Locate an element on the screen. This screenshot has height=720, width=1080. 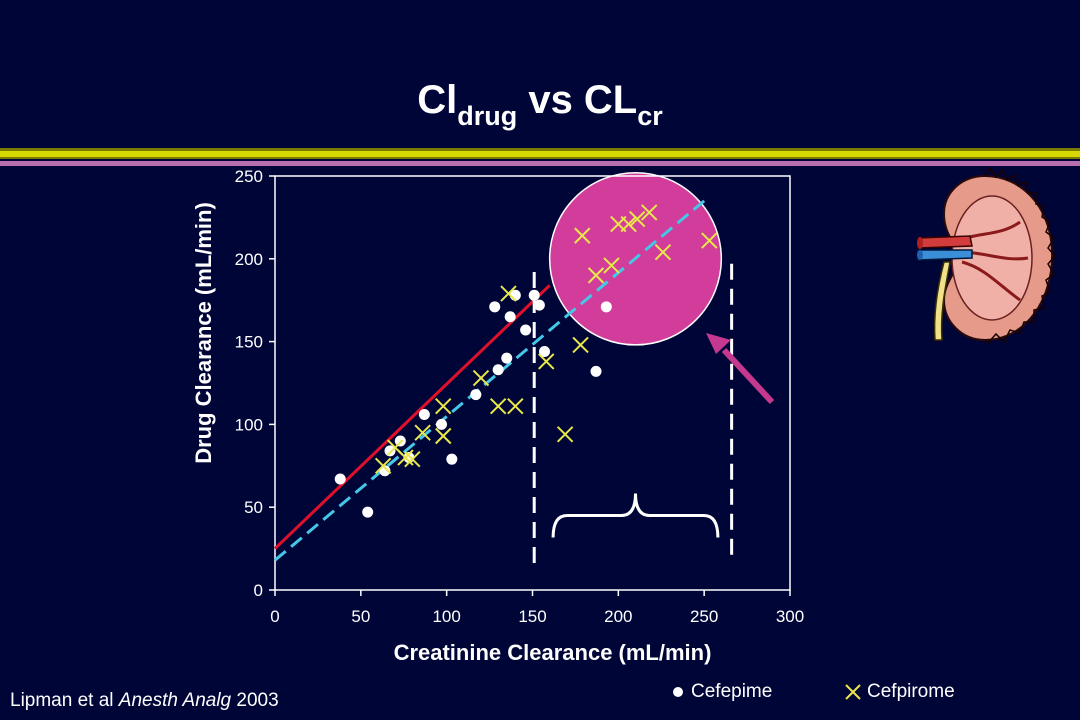
x-tick-label: 250 is located at coordinates (704, 616).